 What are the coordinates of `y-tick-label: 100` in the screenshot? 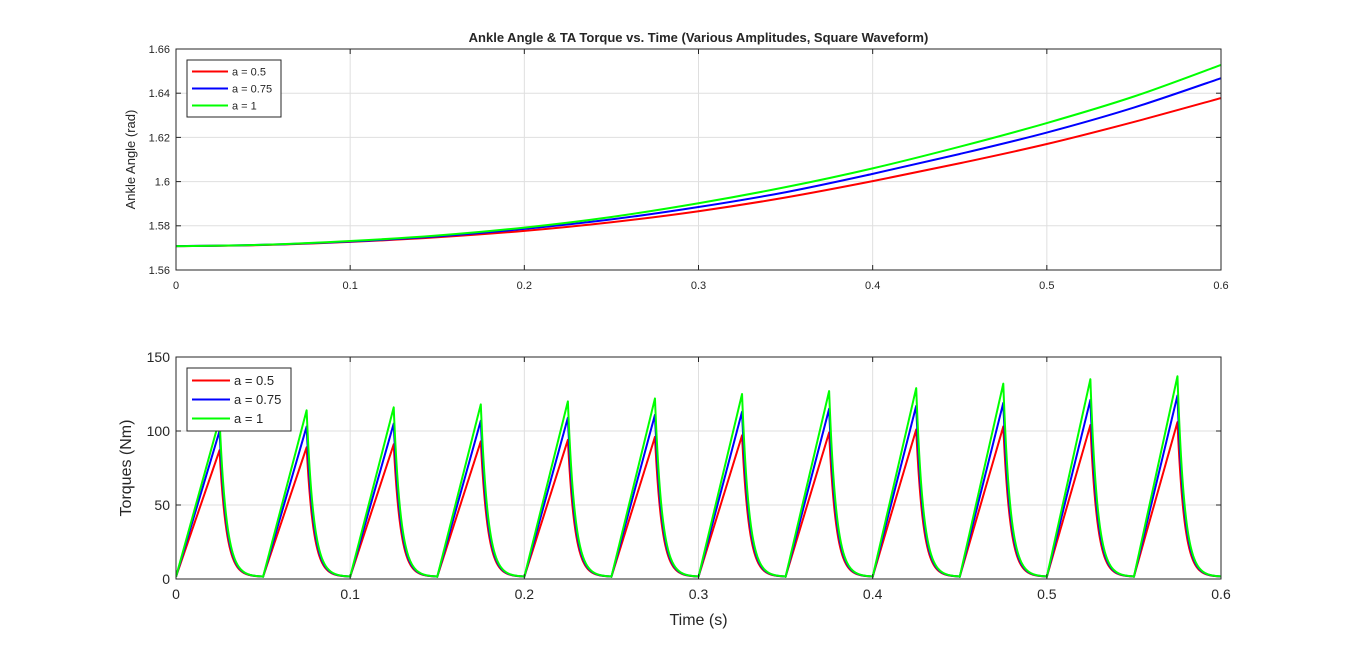 It's located at (159, 431).